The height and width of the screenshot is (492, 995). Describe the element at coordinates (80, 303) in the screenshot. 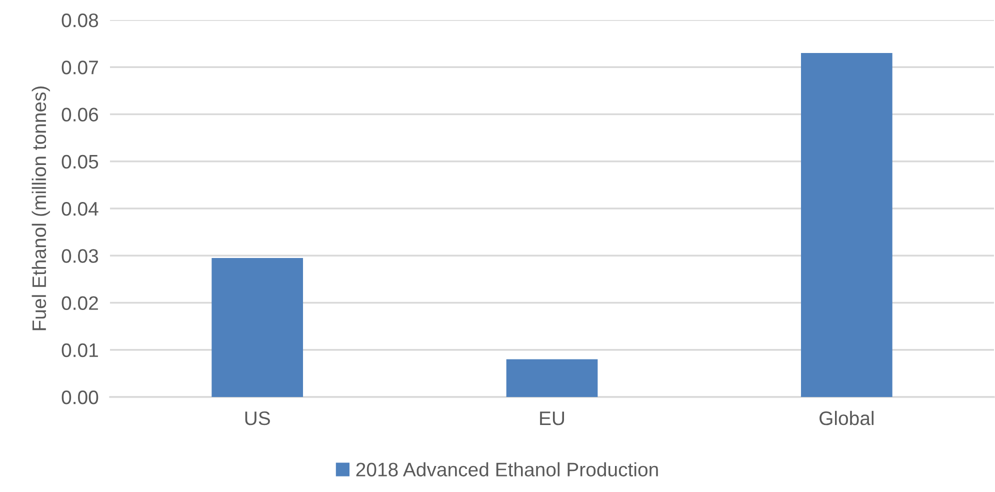

I see `y-tick-label: 0.02` at that location.